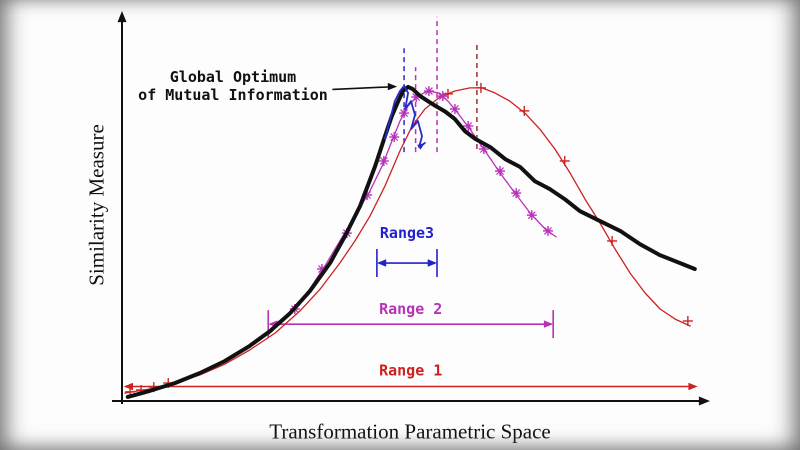 This screenshot has width=800, height=450. I want to click on range-label: Range3, so click(407, 233).